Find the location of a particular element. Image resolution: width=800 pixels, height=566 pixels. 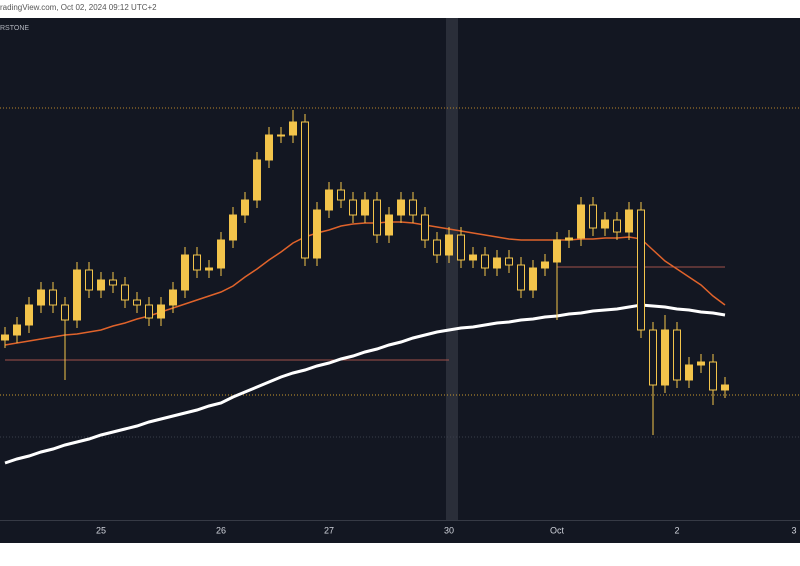

x-tick-label: Oct is located at coordinates (557, 530).